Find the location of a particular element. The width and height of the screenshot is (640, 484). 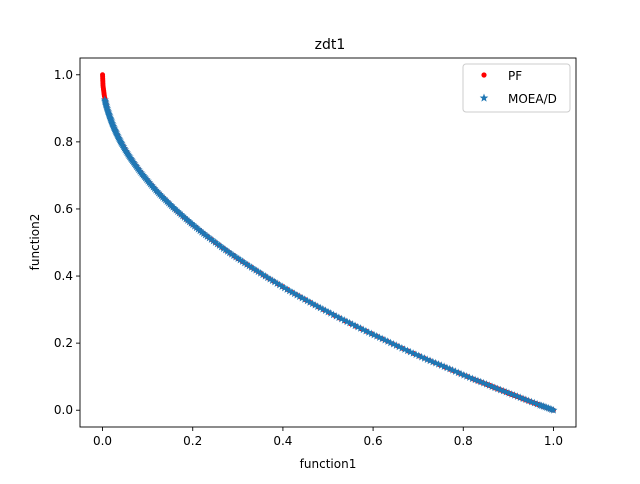

legend-box is located at coordinates (516, 88).